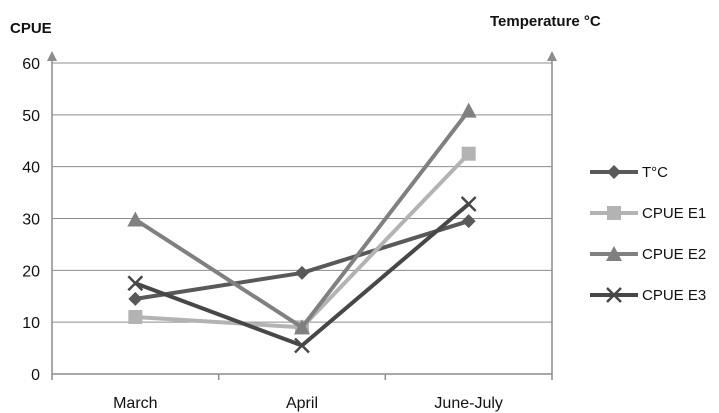 The image size is (719, 413). Describe the element at coordinates (674, 213) in the screenshot. I see `legend-label-1: CPUE E1` at that location.